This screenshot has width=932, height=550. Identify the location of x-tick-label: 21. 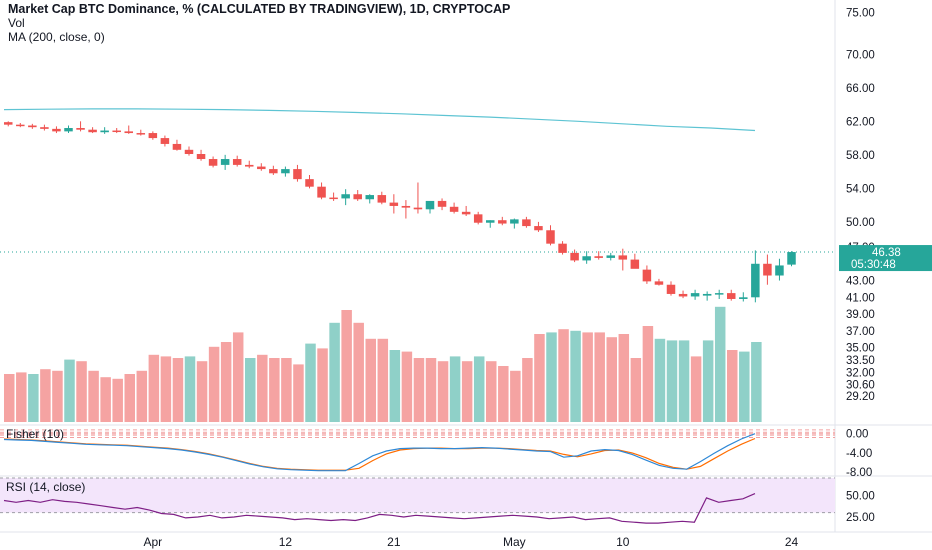
(394, 542).